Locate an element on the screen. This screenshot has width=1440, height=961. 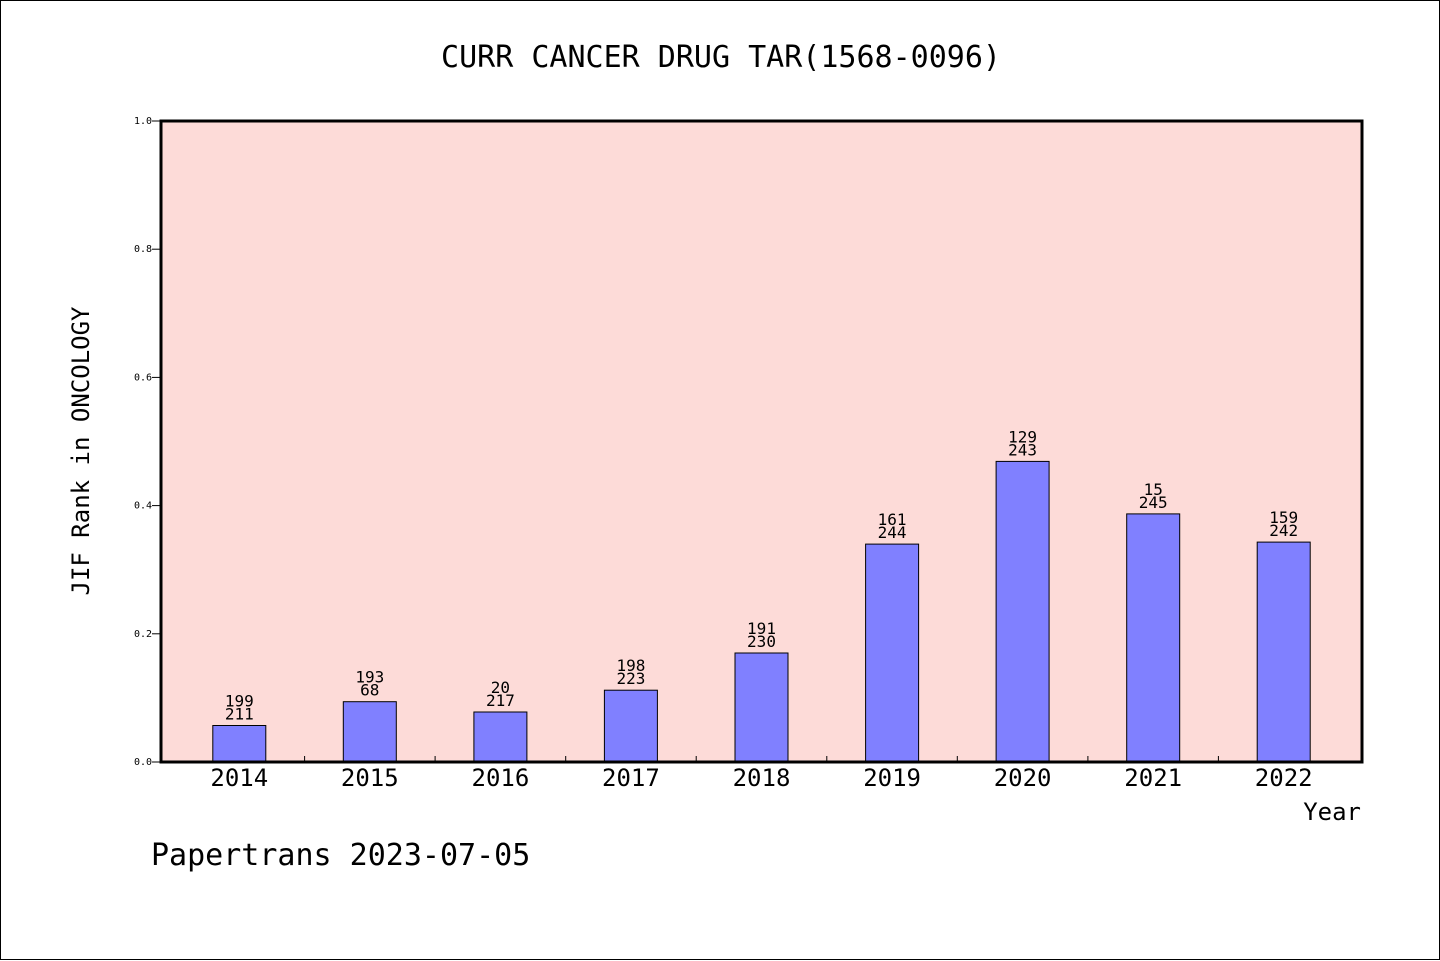
footer-text: Papertrans 2023-07-05 is located at coordinates (340, 855).